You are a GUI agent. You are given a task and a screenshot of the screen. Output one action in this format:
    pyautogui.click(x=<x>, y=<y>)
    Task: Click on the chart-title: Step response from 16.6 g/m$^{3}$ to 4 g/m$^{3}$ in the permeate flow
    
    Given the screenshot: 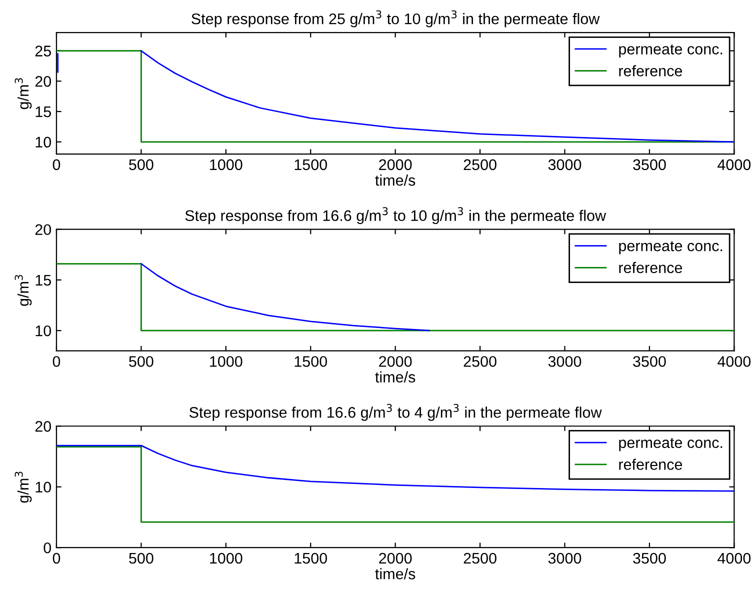 What is the action you would take?
    pyautogui.click(x=395, y=412)
    